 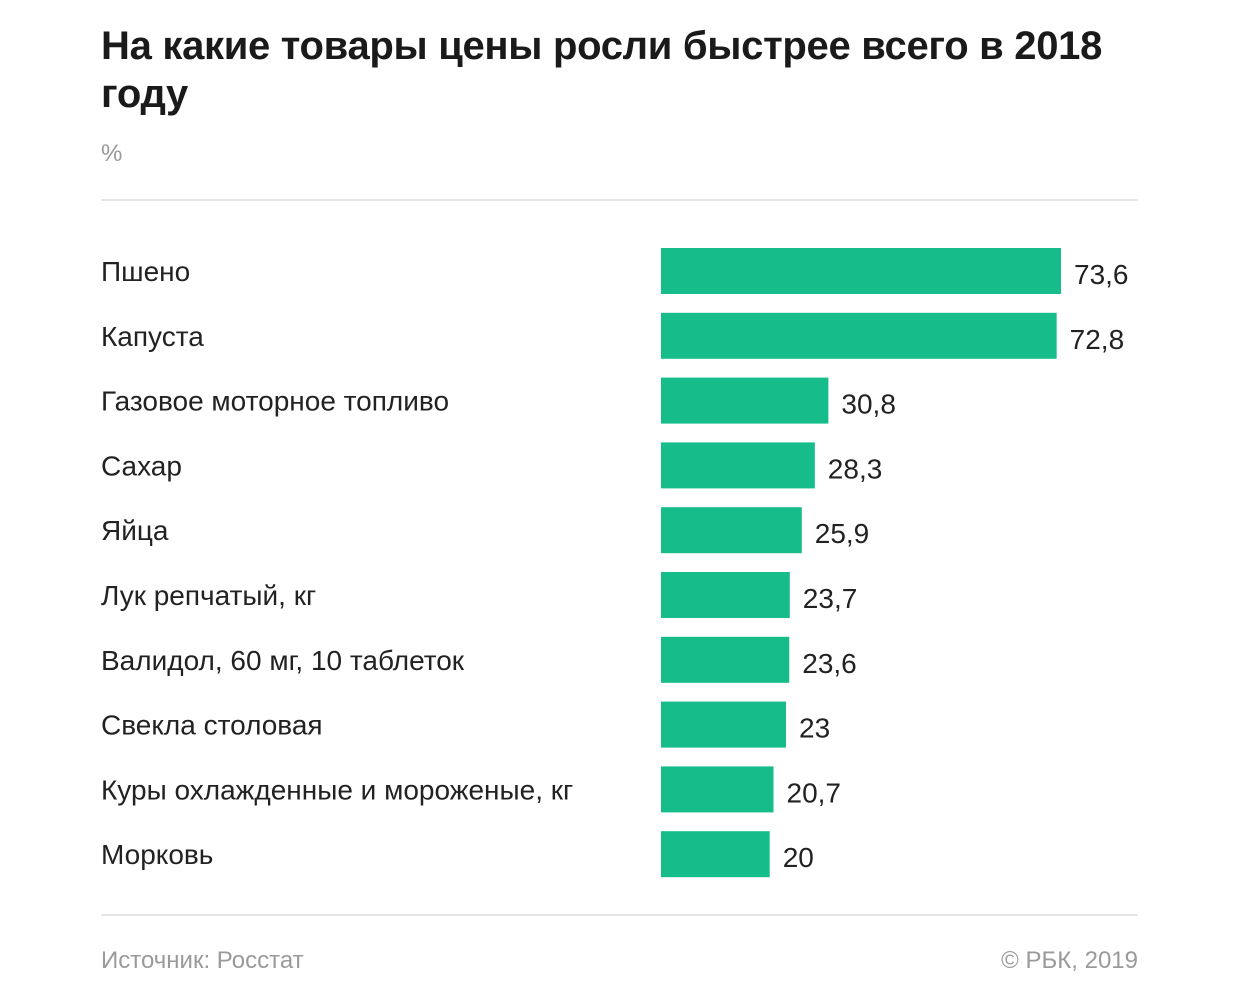 What do you see at coordinates (208, 595) in the screenshot?
I see `category-label: Лук репчатый, кг` at bounding box center [208, 595].